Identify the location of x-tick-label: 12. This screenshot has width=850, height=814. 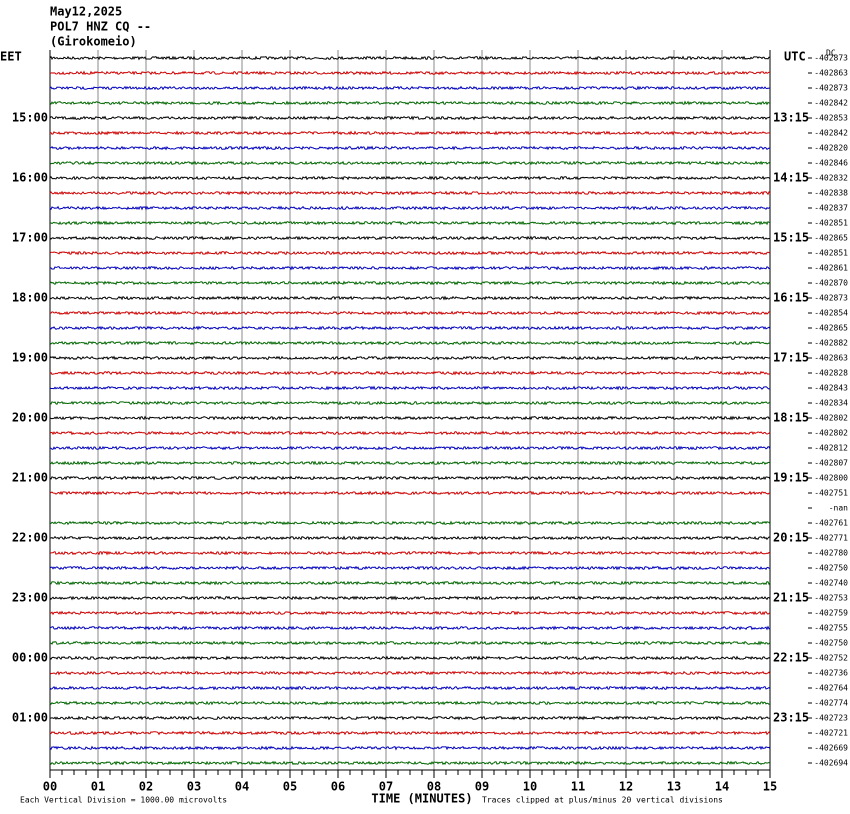
(626, 787).